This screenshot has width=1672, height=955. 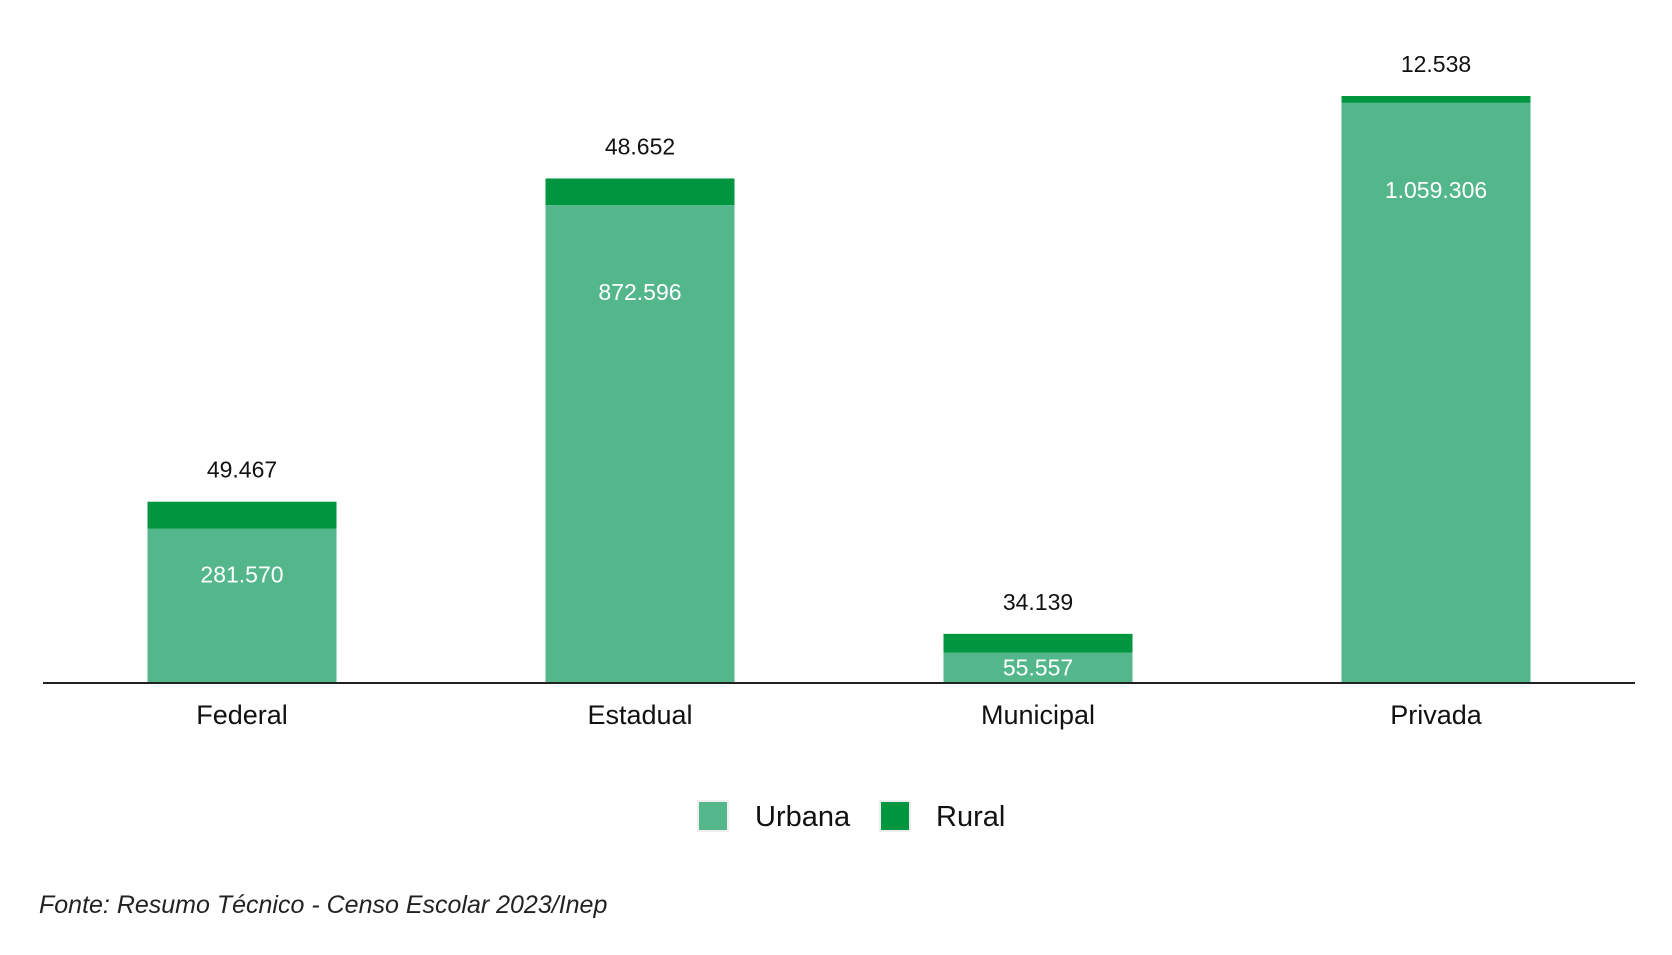 I want to click on data-label-urbana-estadual: 872.596, so click(x=639, y=292).